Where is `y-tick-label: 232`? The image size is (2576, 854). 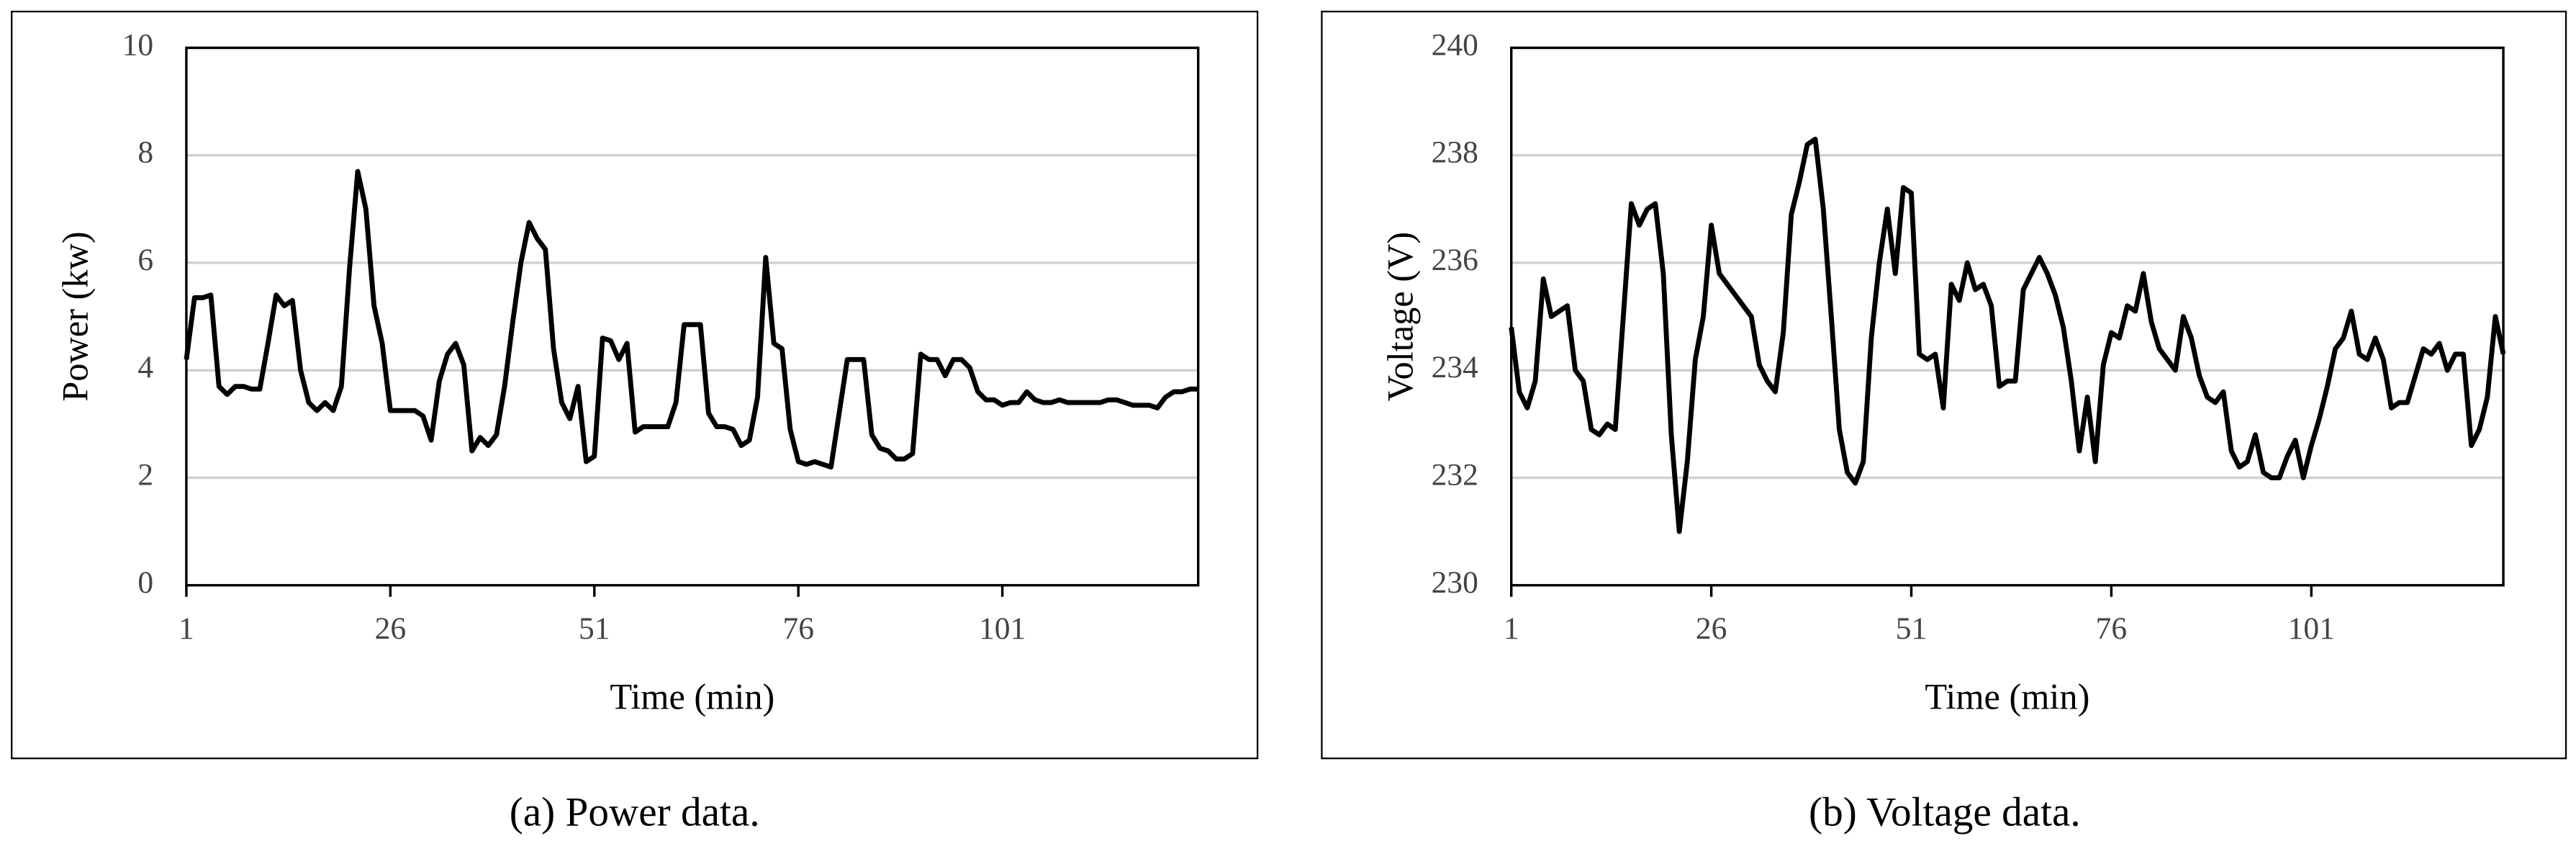
y-tick-label: 232 is located at coordinates (1455, 475).